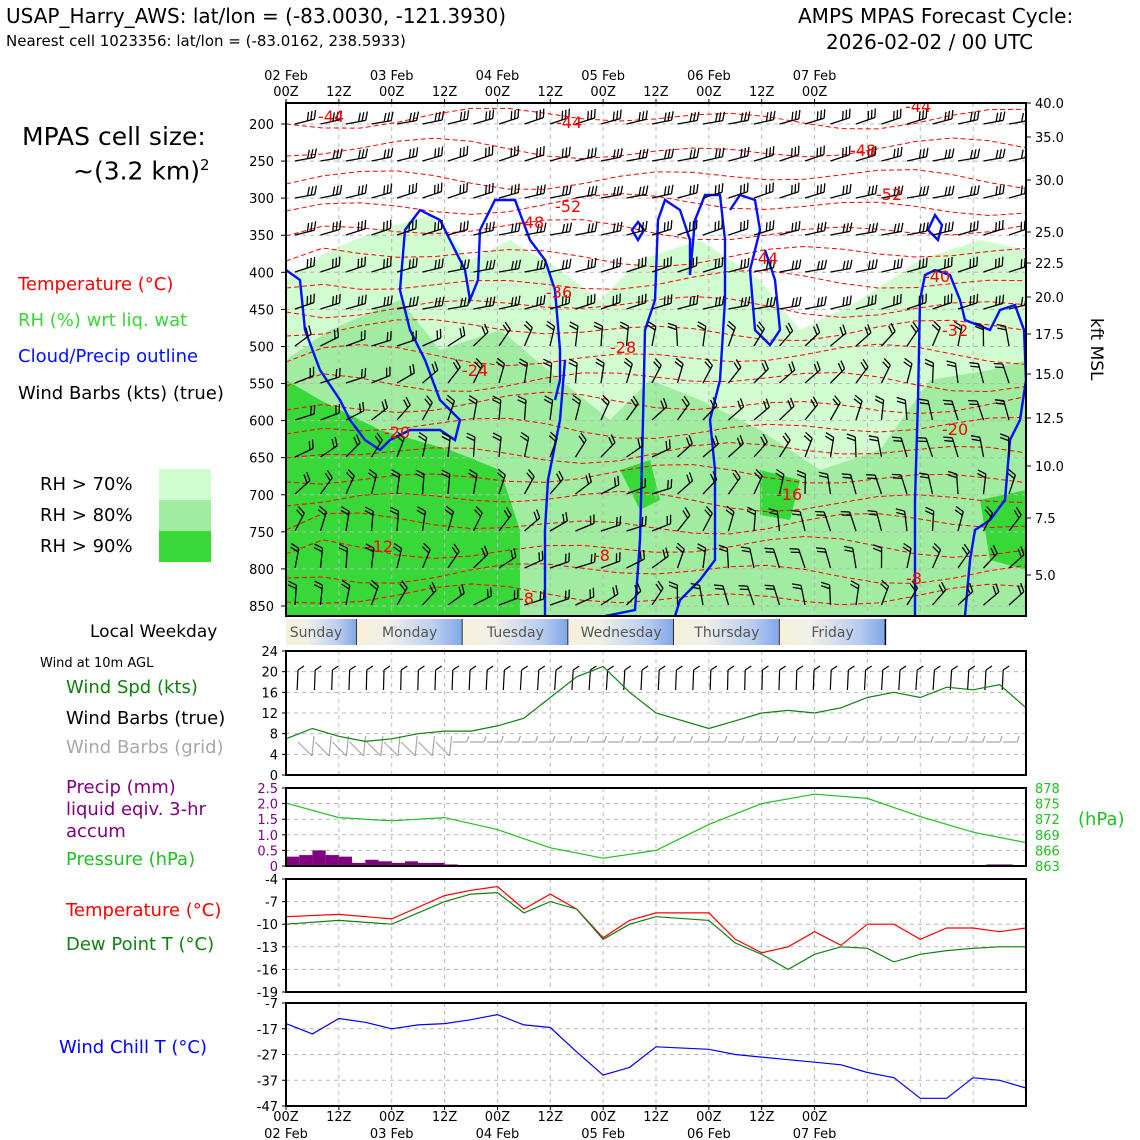  I want to click on wind-panel-title: Wind at 10m AGL, so click(97, 663).